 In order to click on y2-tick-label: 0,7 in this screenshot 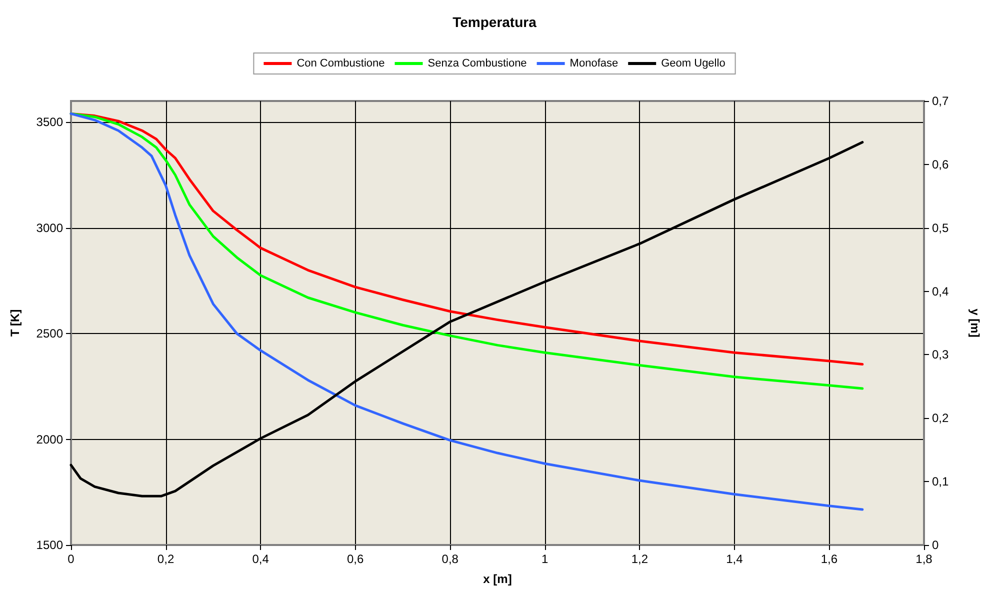, I will do `click(941, 101)`.